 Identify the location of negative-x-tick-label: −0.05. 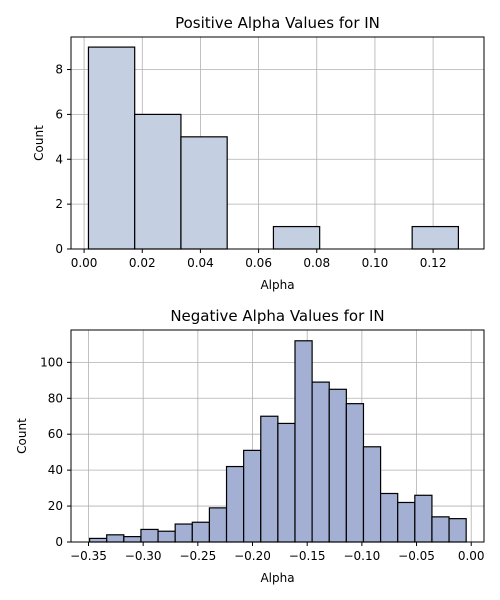
(416, 556).